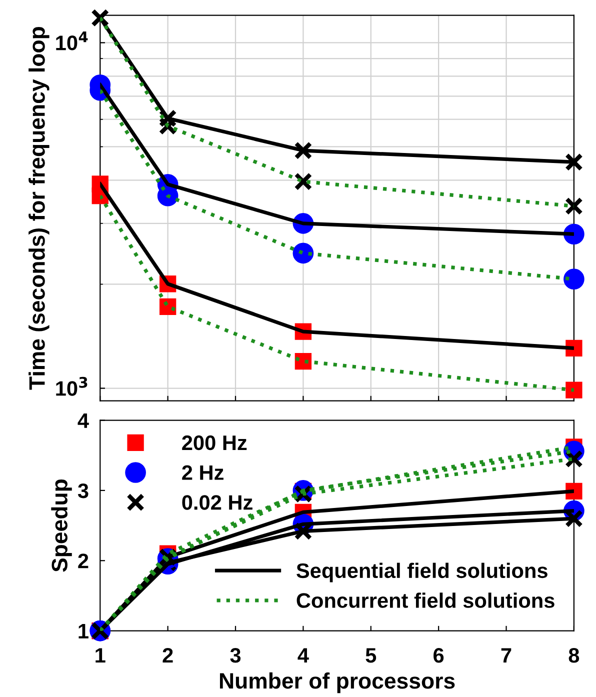 The width and height of the screenshot is (596, 697). I want to click on x-tick-label: 3, so click(235, 655).